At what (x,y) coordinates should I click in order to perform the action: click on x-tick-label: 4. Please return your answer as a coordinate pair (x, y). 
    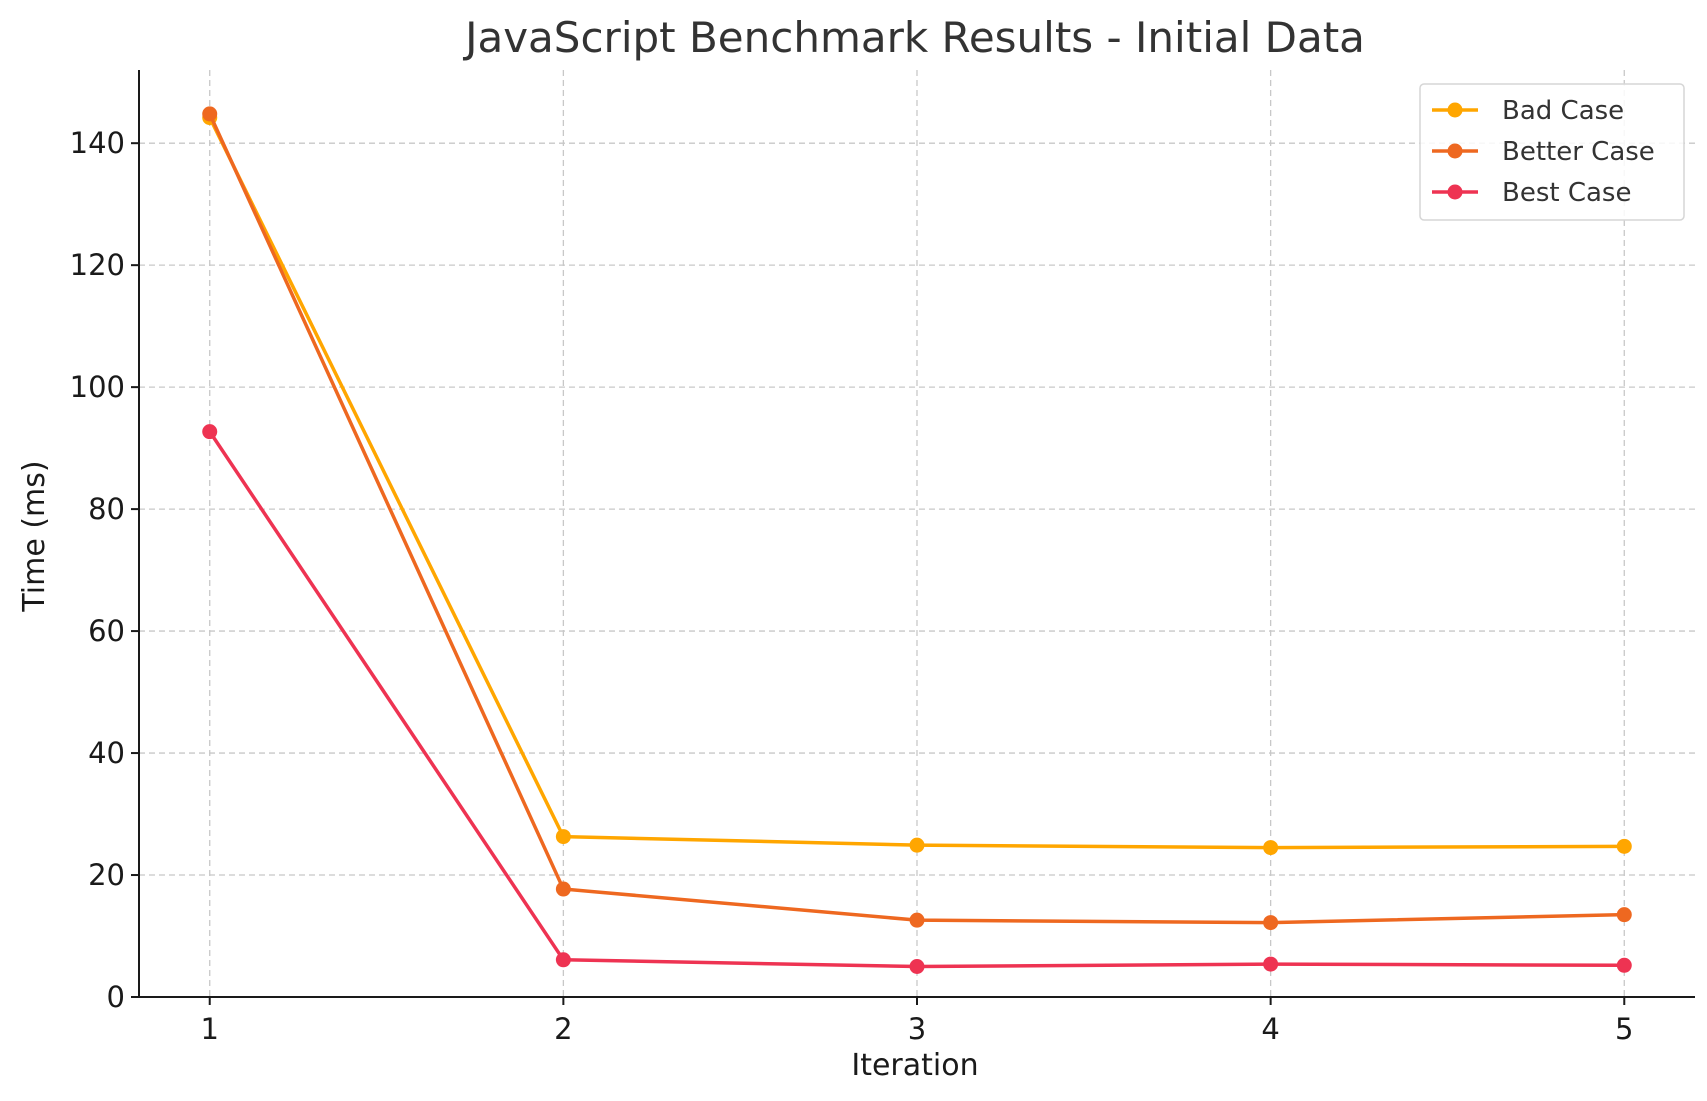
    Looking at the image, I should click on (1270, 1029).